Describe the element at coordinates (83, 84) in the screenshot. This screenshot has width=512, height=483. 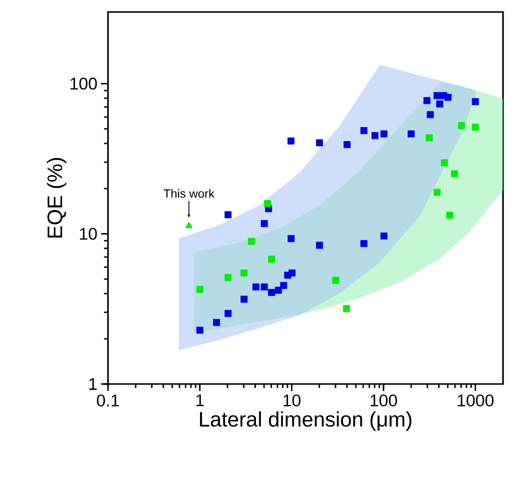
I see `y-tick-label: 100` at that location.